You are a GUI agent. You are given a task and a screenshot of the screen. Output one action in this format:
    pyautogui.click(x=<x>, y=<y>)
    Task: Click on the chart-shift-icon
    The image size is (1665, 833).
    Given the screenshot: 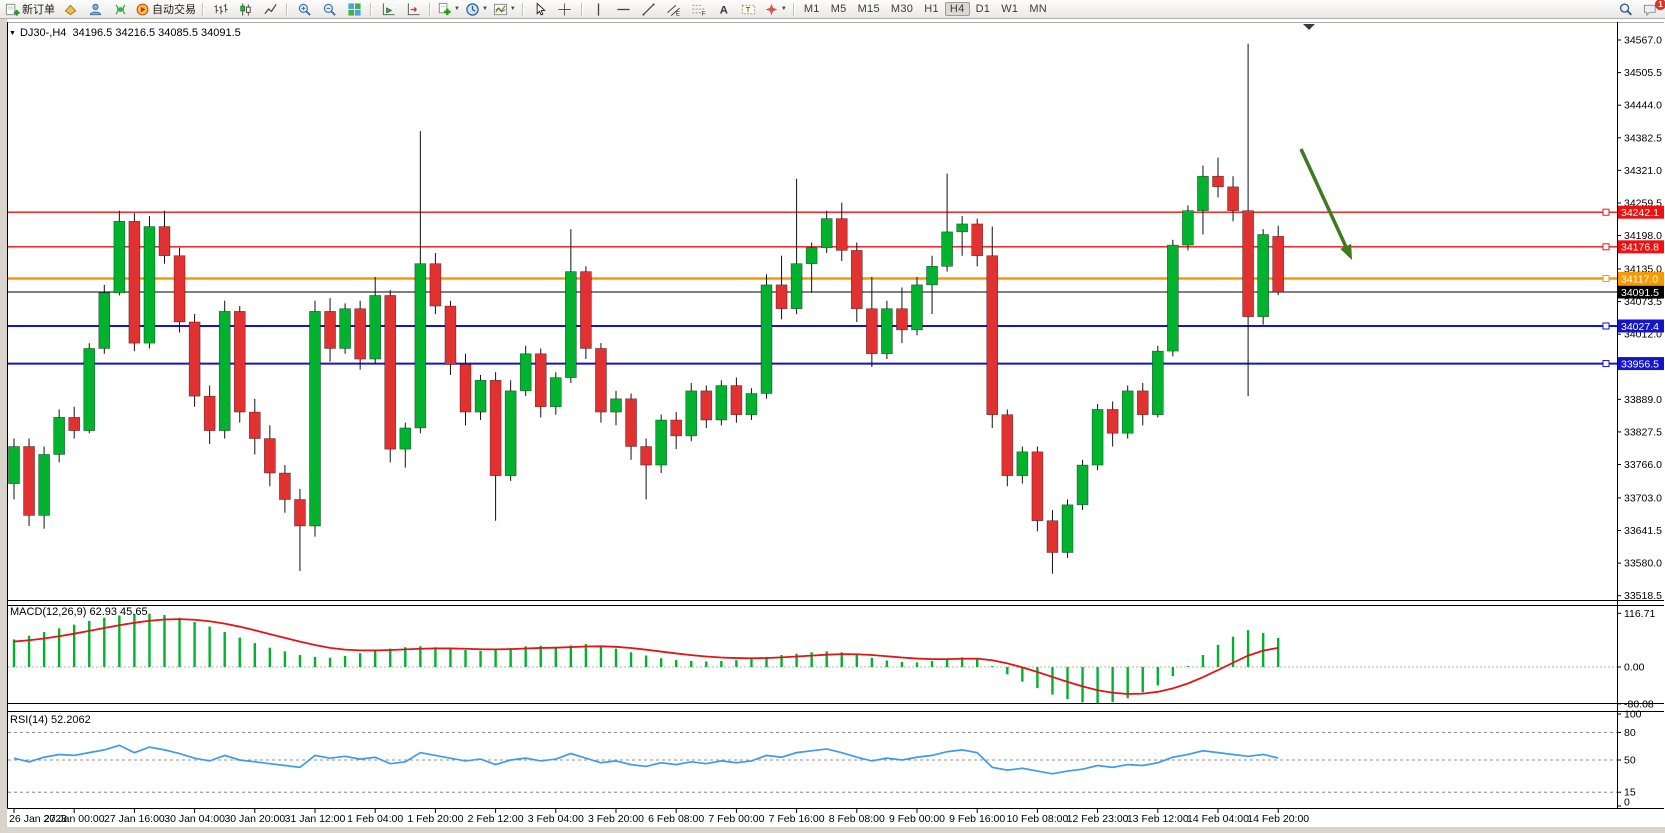 What is the action you would take?
    pyautogui.click(x=413, y=8)
    